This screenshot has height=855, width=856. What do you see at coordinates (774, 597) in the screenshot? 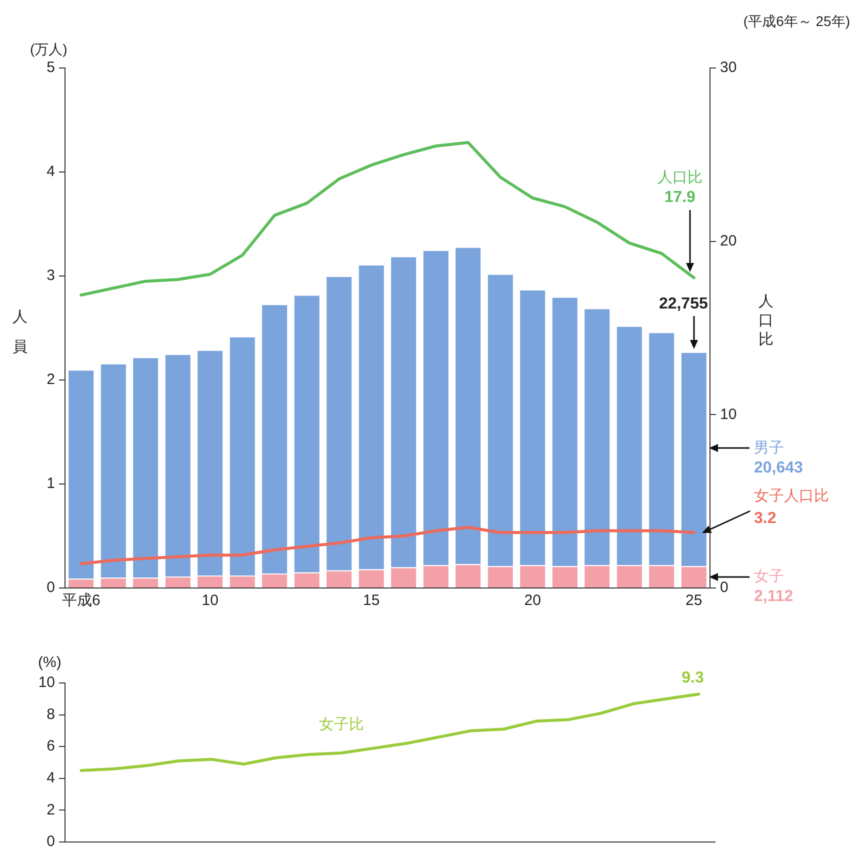
I see `text: 2,112` at bounding box center [774, 597].